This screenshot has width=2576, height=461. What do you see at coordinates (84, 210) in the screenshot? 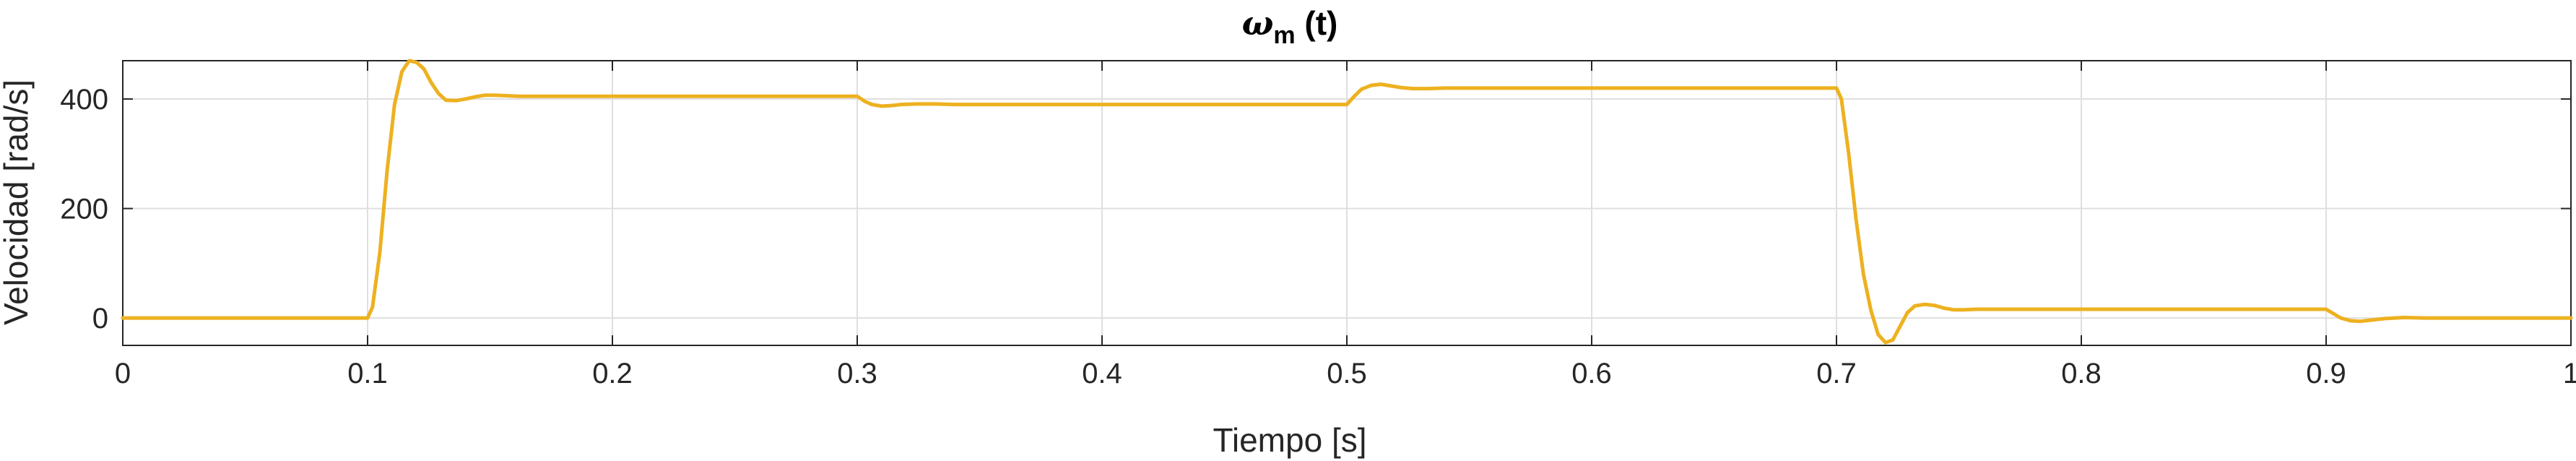
I see `y-tick-label: 200` at bounding box center [84, 210].